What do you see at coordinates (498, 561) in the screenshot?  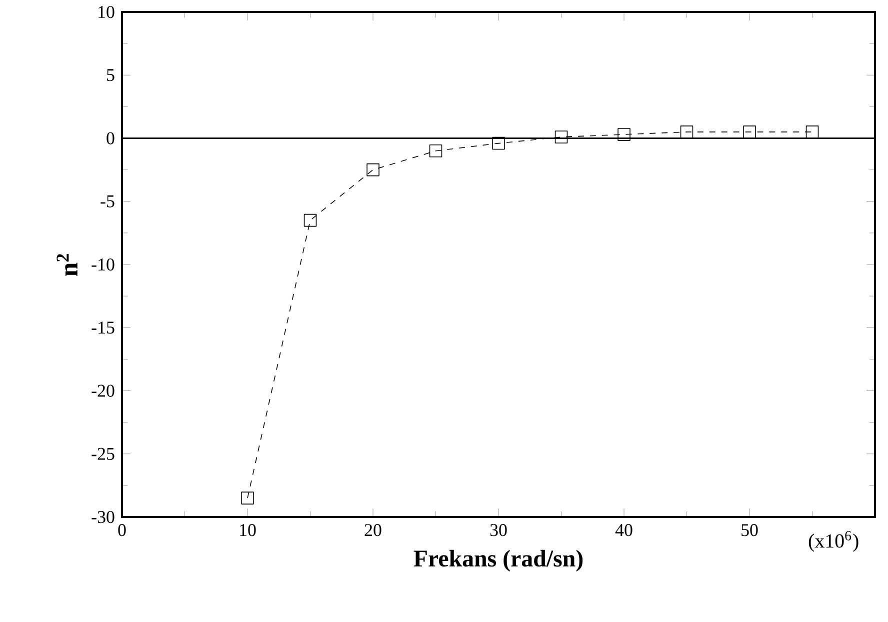 I see `x-axis-title: Frekans (rad/sn)` at bounding box center [498, 561].